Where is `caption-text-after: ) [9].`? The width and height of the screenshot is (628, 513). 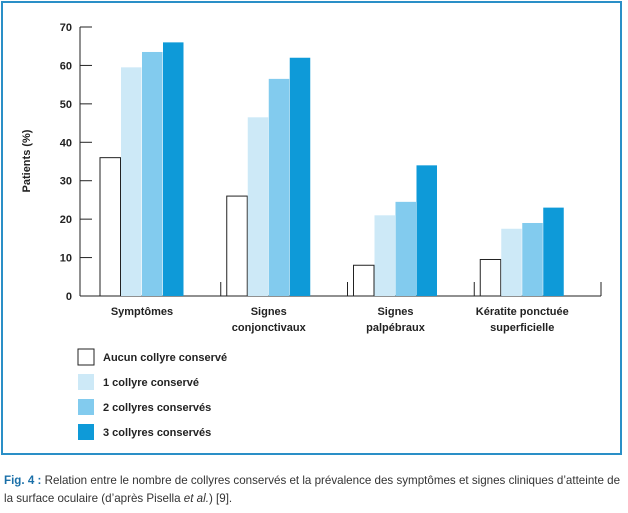 caption-text-after: ) [9]. is located at coordinates (220, 498).